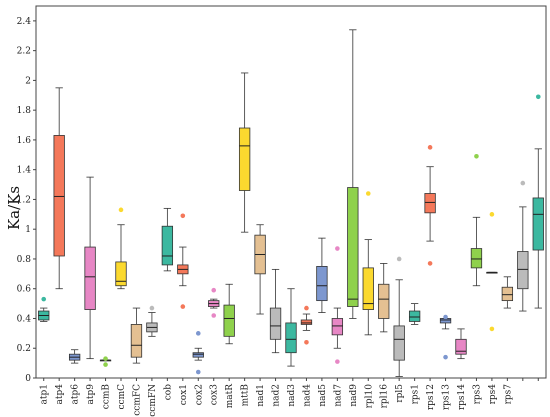  I want to click on y-tick-label: 2.4, so click(24, 22).